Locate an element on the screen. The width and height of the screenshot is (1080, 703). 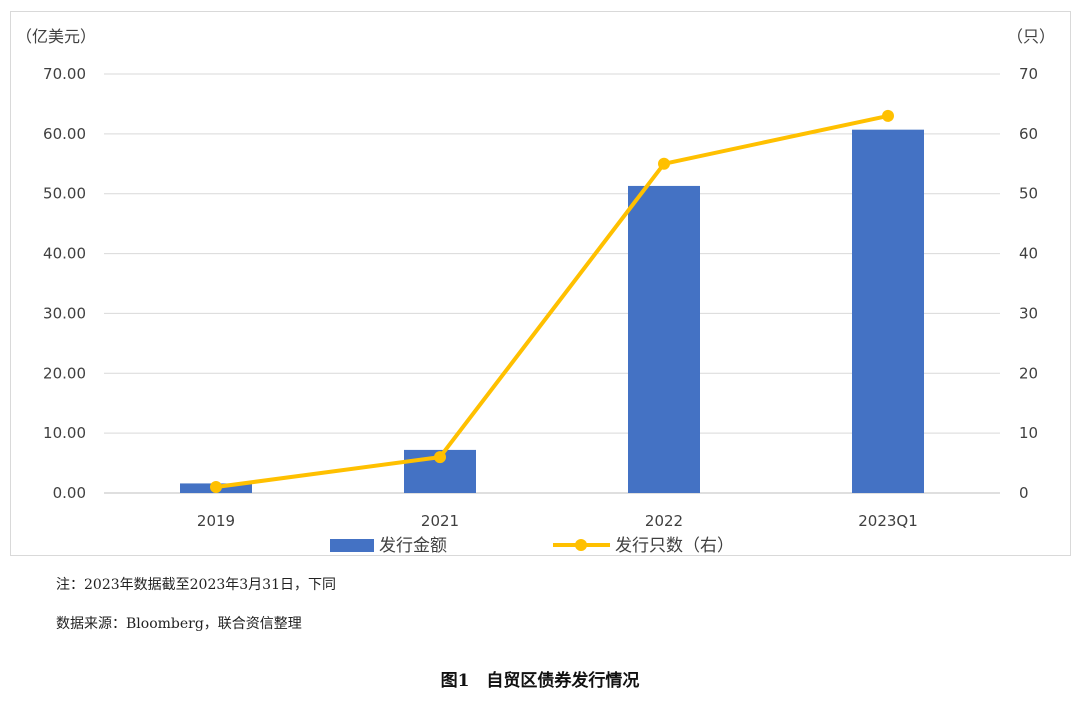
legend-swatch-marker is located at coordinates (581, 545).